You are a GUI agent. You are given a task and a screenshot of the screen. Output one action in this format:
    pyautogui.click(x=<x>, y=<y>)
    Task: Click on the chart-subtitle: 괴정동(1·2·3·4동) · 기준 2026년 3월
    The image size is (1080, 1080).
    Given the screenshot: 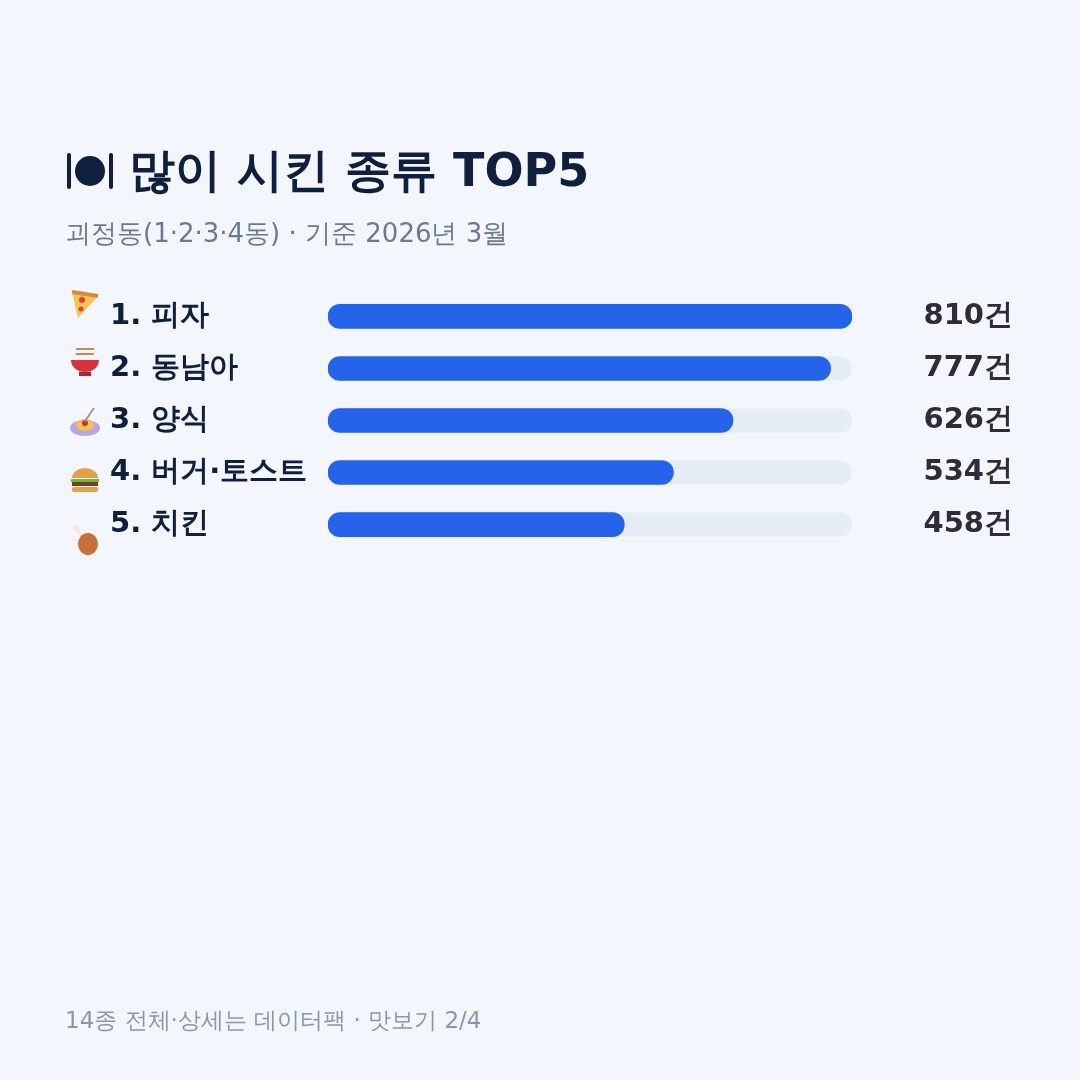 What is the action you would take?
    pyautogui.click(x=287, y=233)
    